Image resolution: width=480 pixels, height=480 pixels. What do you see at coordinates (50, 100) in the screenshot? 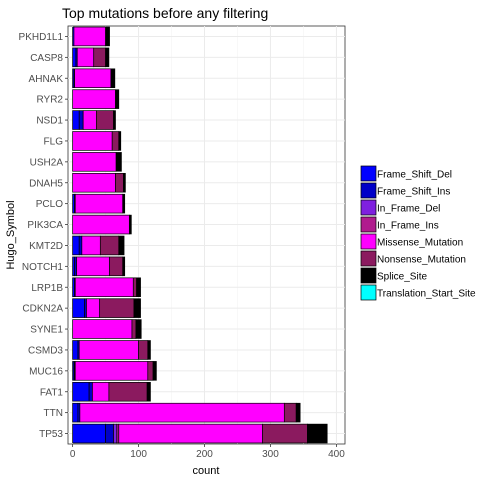
I see `y-tick-label: RYR2` at bounding box center [50, 100].